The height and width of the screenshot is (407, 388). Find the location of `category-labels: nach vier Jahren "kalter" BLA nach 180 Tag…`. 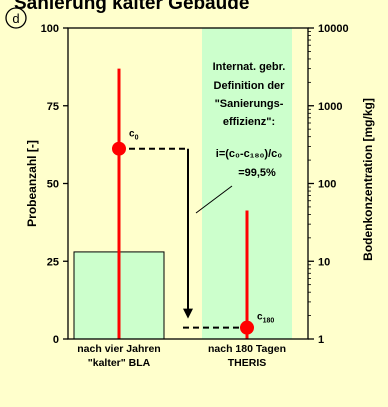

category-labels: nach vier Jahren "kalter" BLA nach 180 Tag… is located at coordinates (181, 356).